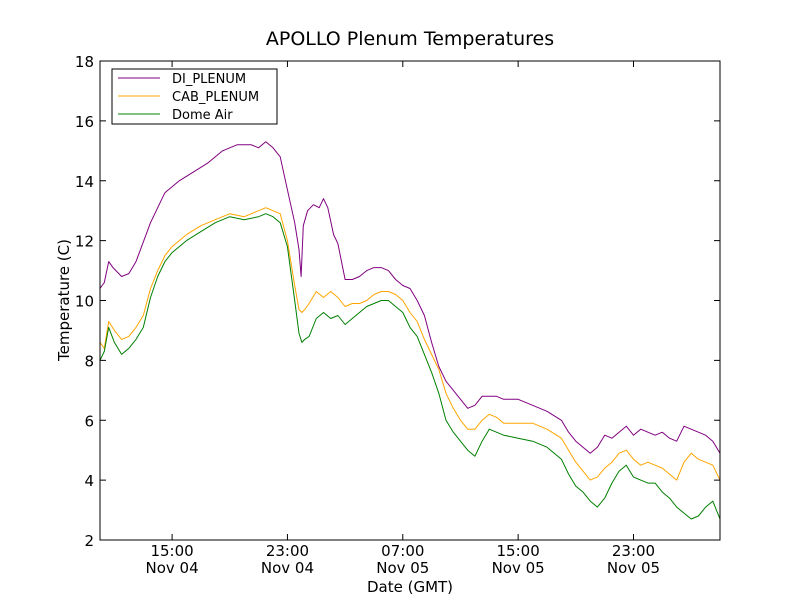 The image size is (800, 600). I want to click on y-tick-label: 10, so click(84, 302).